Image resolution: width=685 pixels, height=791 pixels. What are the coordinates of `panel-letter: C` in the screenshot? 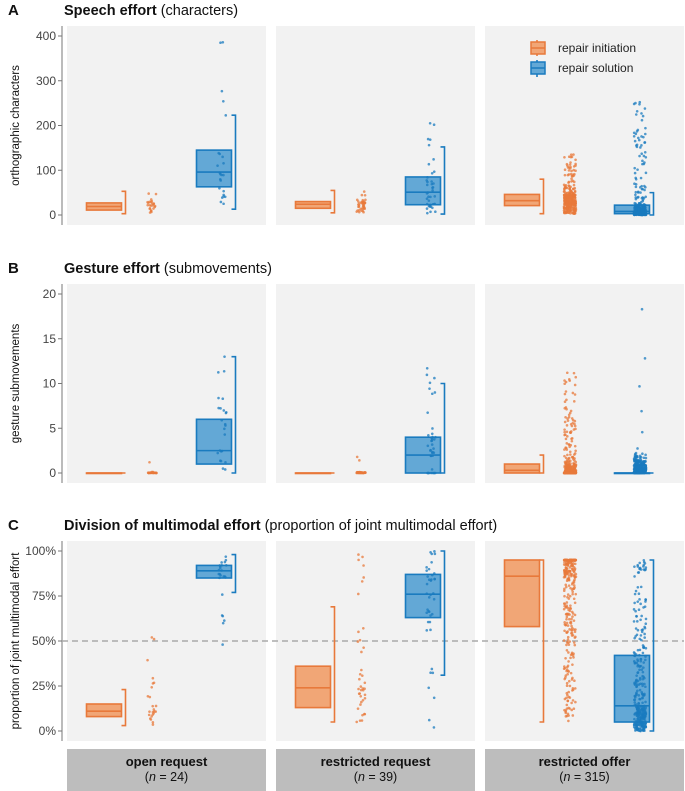 It's located at (13, 525).